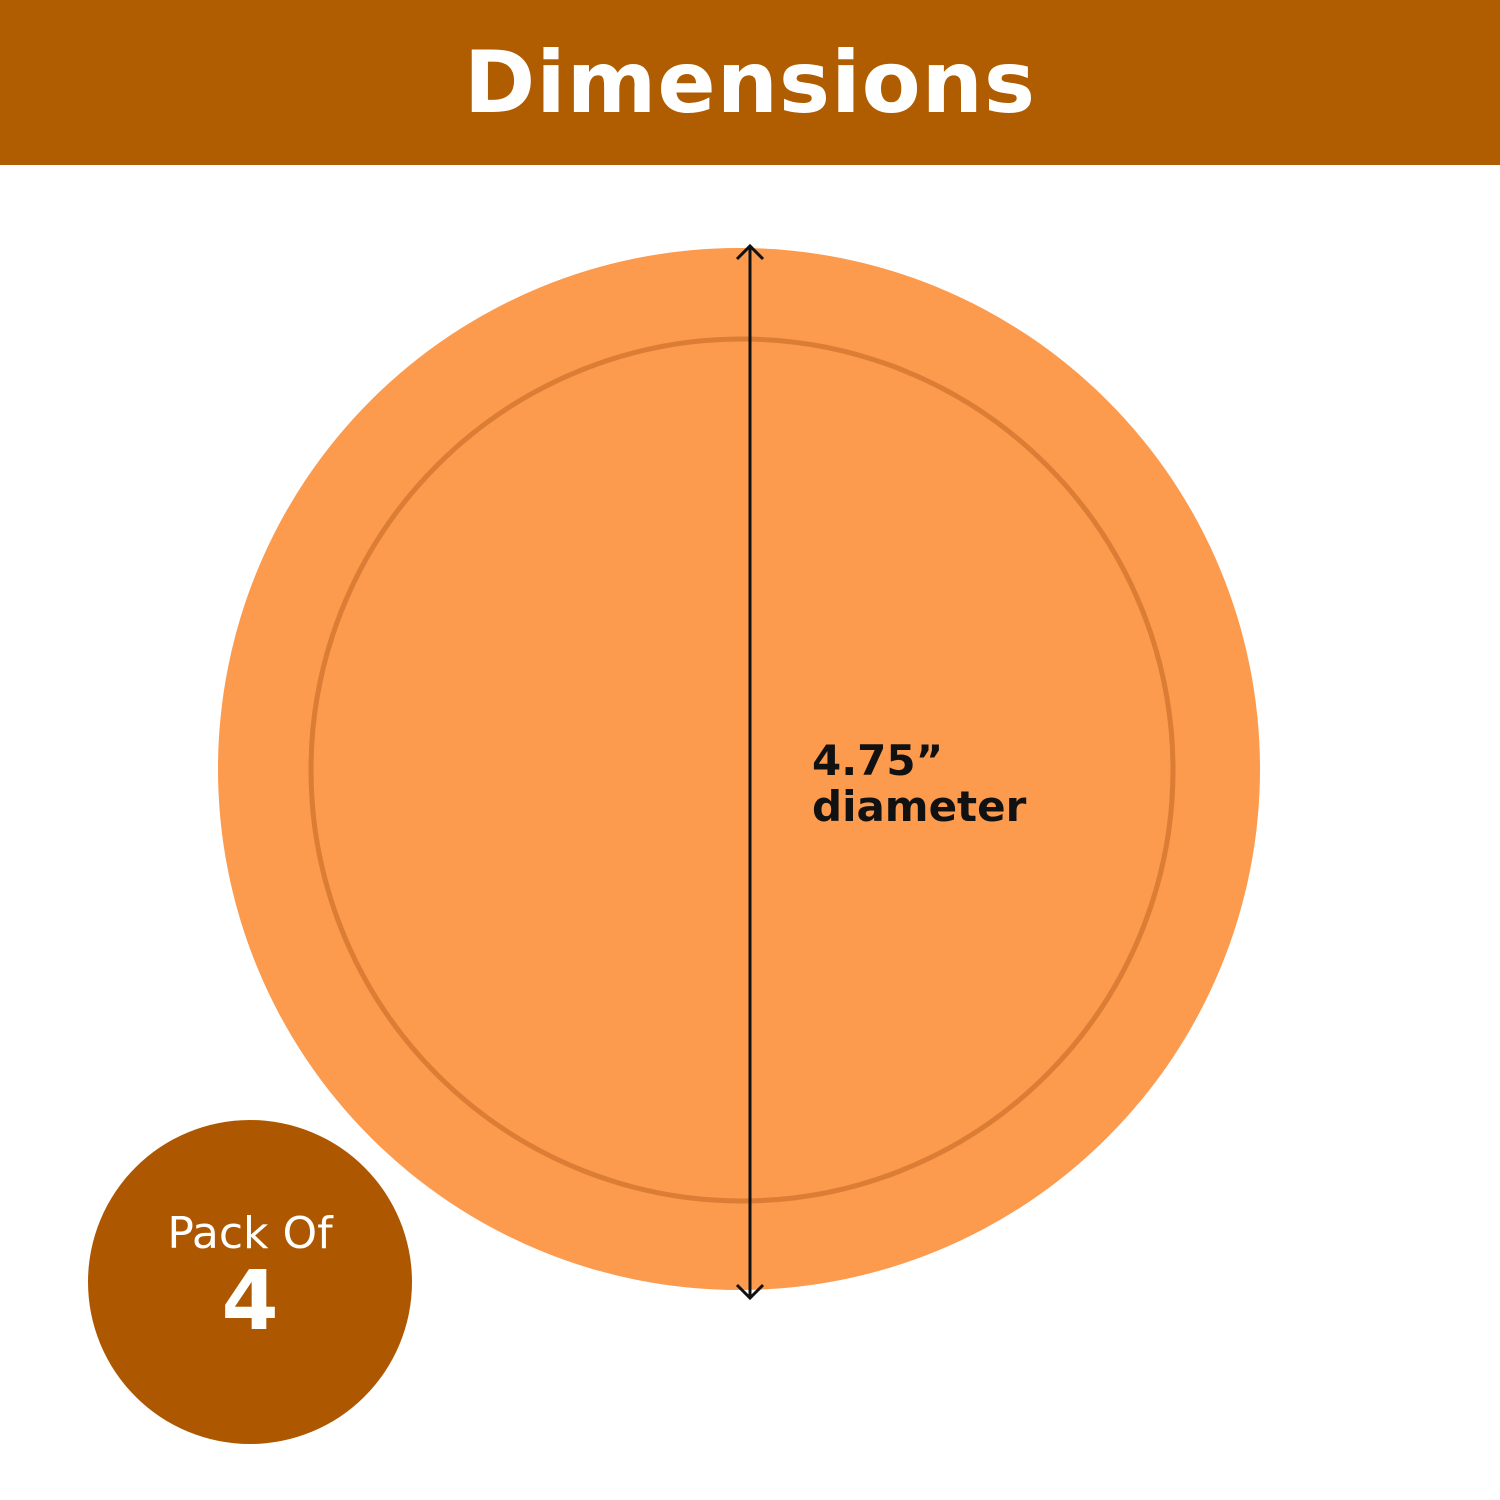 Image resolution: width=1500 pixels, height=1500 pixels. I want to click on dimension-label: 4.75” diameter, so click(919, 784).